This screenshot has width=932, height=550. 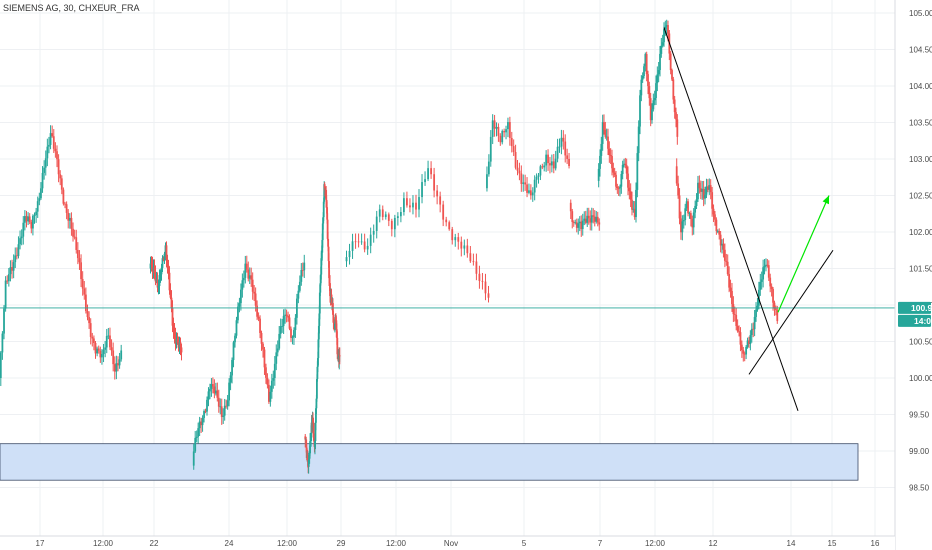 What do you see at coordinates (451, 543) in the screenshot?
I see `x-tick-label: Nov` at bounding box center [451, 543].